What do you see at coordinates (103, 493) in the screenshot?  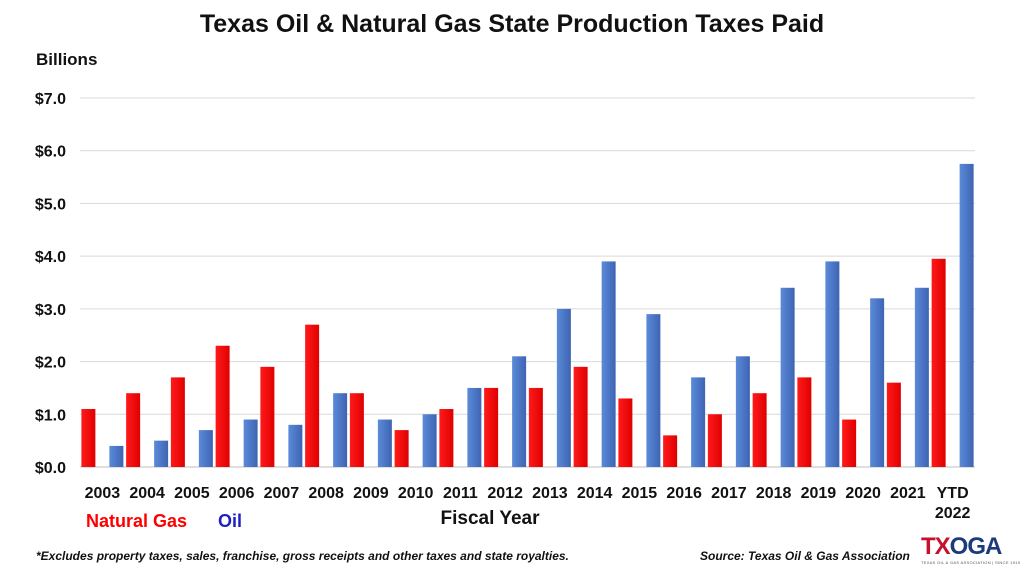 I see `x-tick-label: 2003` at bounding box center [103, 493].